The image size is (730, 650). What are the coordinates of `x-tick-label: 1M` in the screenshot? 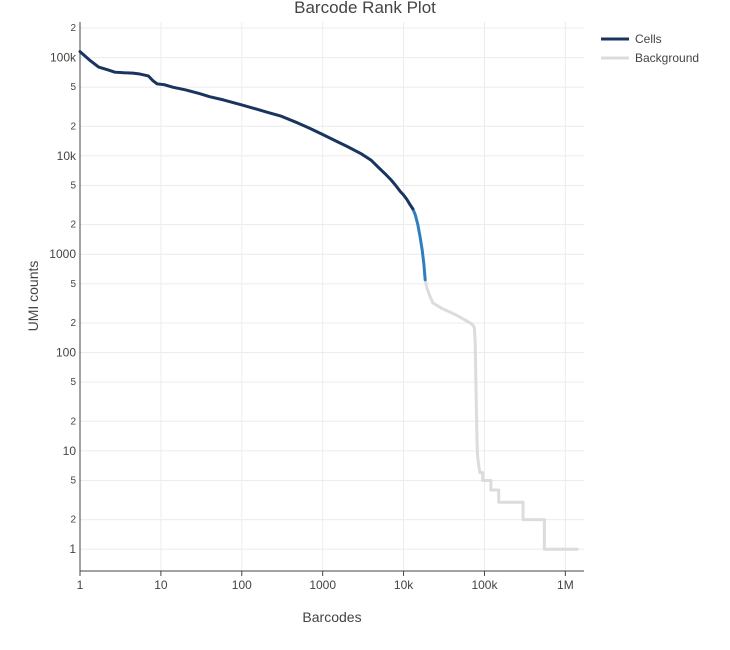 It's located at (565, 585).